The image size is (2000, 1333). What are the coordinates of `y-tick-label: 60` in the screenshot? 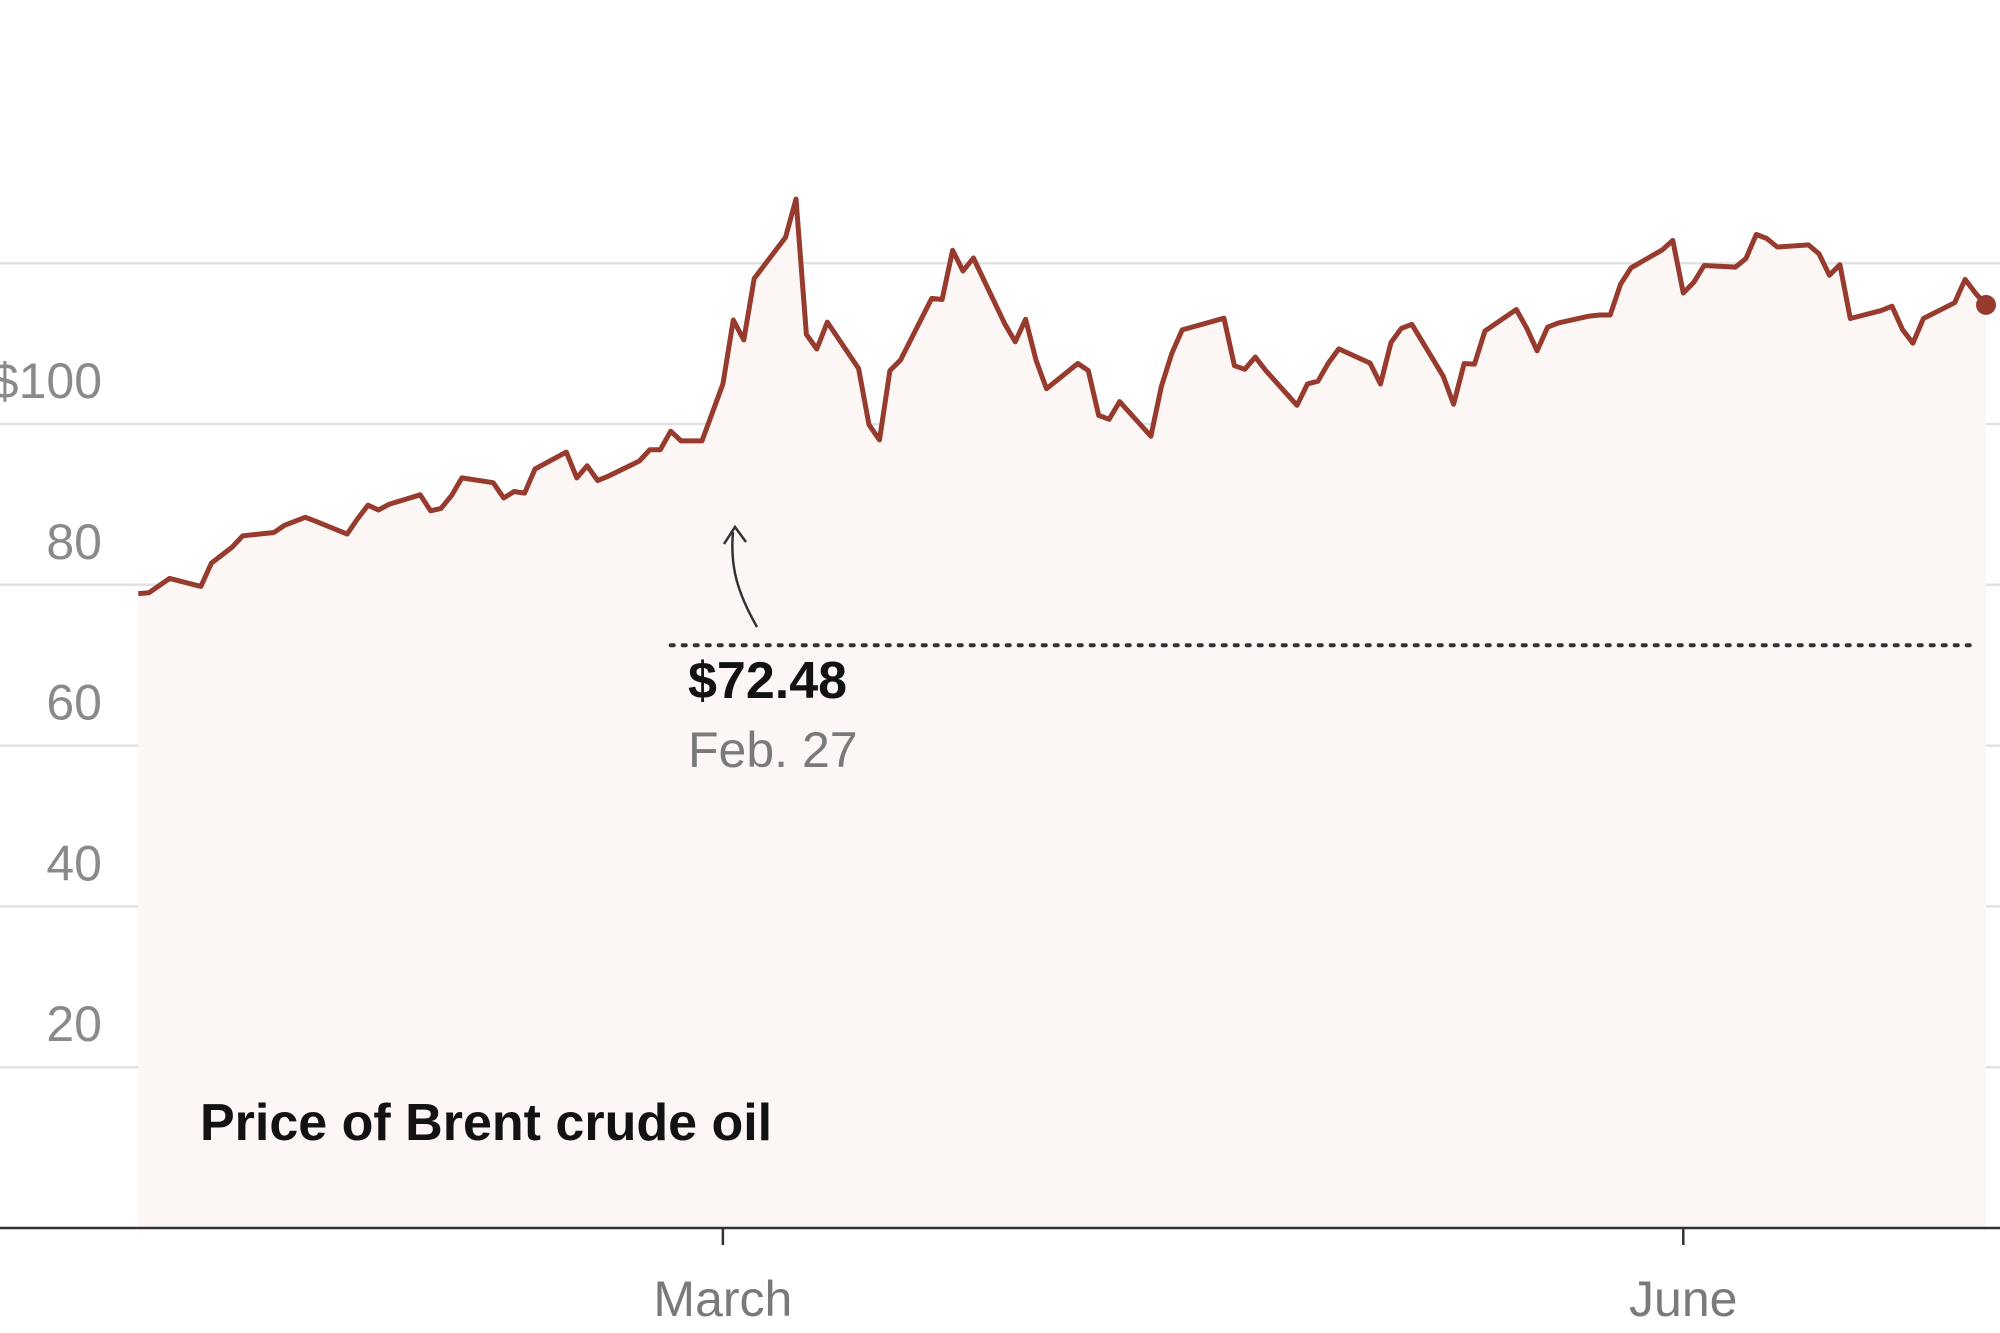 It's located at (74, 703).